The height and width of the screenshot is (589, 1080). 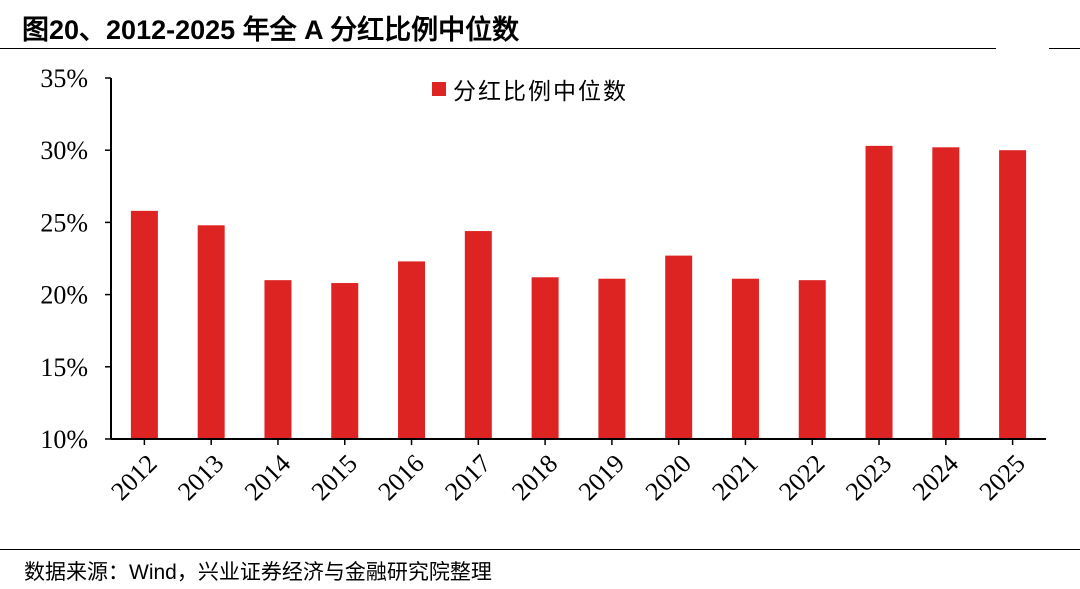 What do you see at coordinates (1002, 477) in the screenshot?
I see `x-tick-label-2025: 2025` at bounding box center [1002, 477].